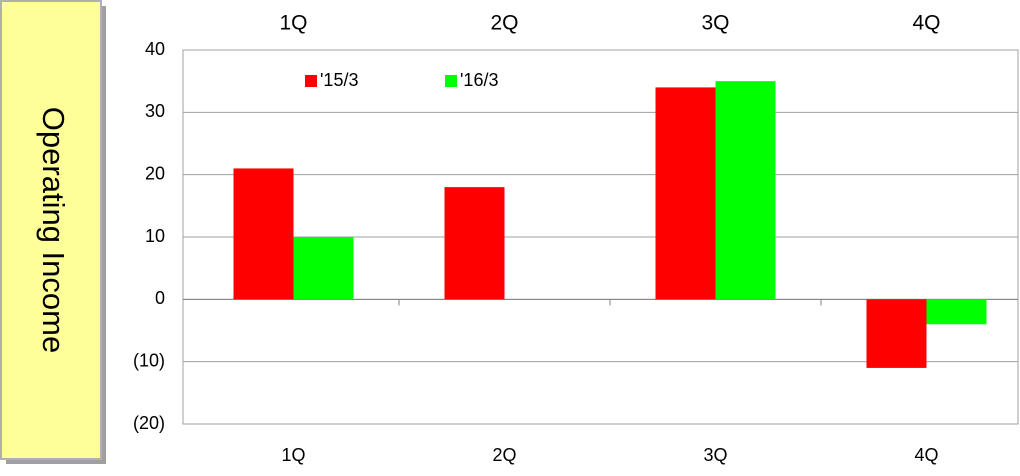 This screenshot has width=1020, height=476. What do you see at coordinates (149, 360) in the screenshot?
I see `y-tick-label: (10)` at bounding box center [149, 360].